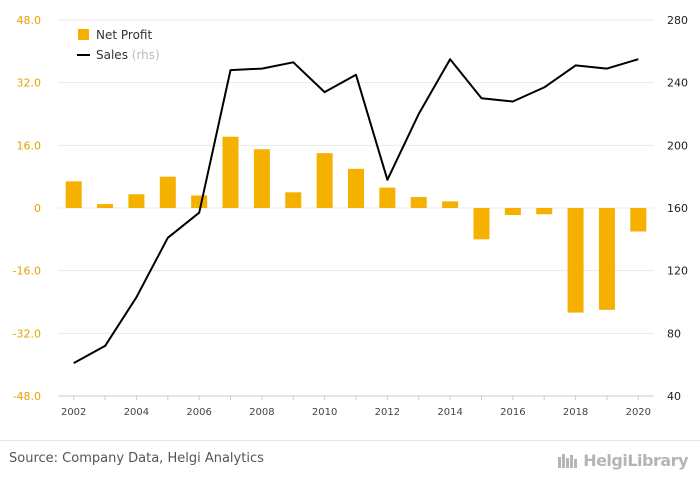 This screenshot has height=484, width=700. I want to click on legend-label-net-profit: Net Profit, so click(124, 35).